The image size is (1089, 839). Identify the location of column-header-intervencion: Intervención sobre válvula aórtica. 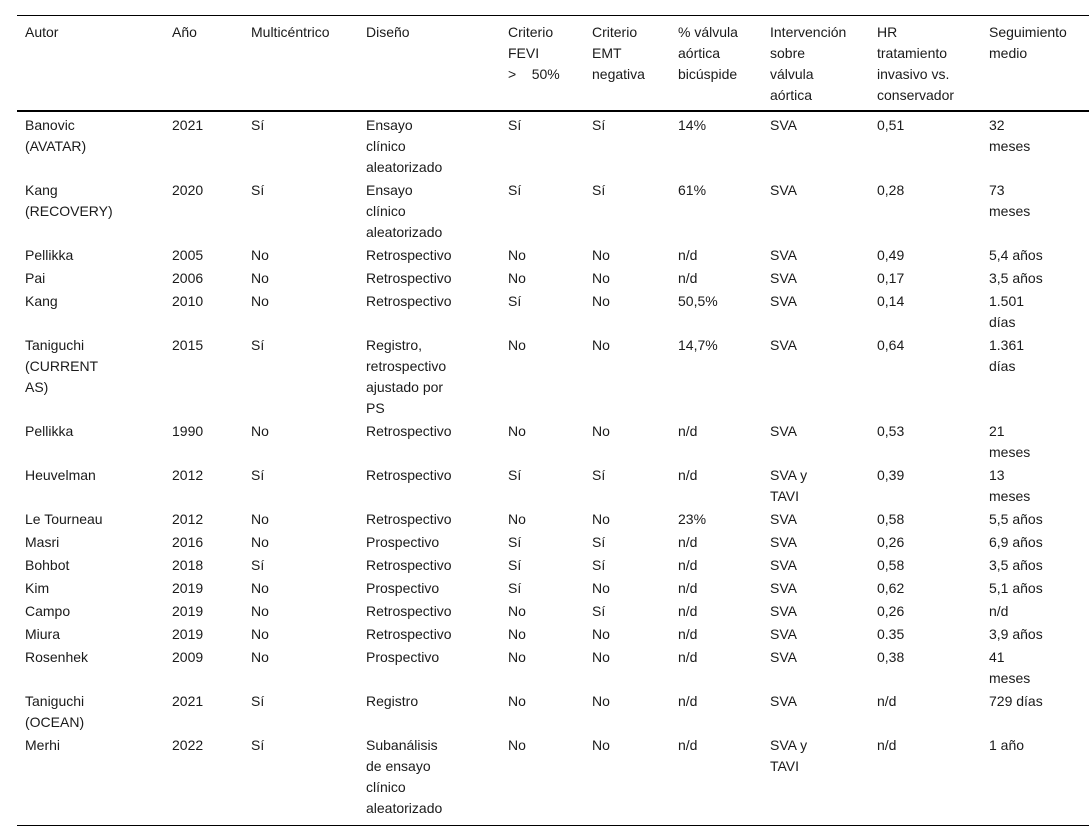
(808, 63).